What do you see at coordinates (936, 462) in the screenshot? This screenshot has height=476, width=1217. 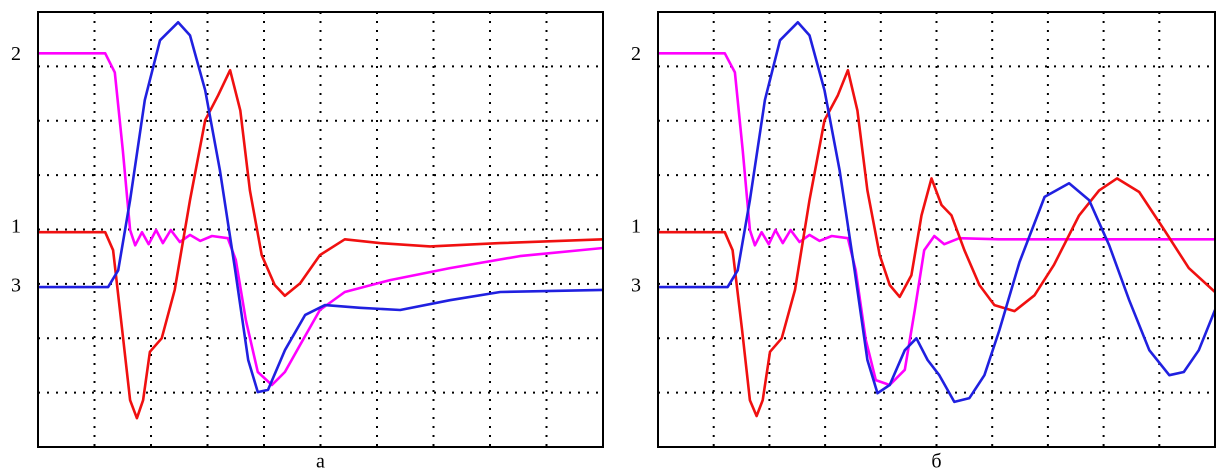 I see `panel-caption: б` at bounding box center [936, 462].